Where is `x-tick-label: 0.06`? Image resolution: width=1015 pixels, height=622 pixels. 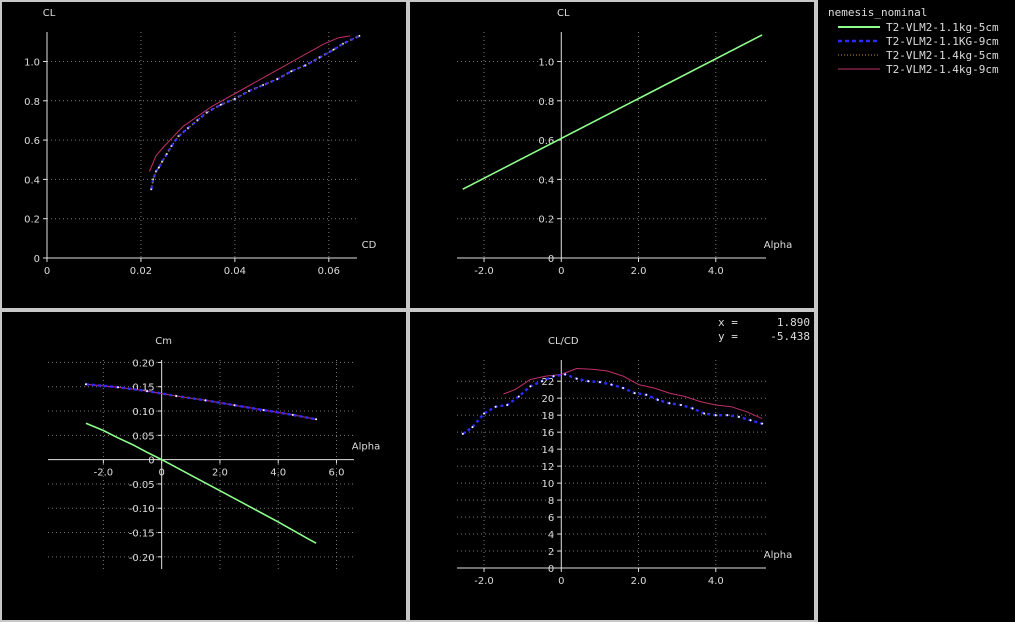
x-tick-label: 0.06 is located at coordinates (329, 271).